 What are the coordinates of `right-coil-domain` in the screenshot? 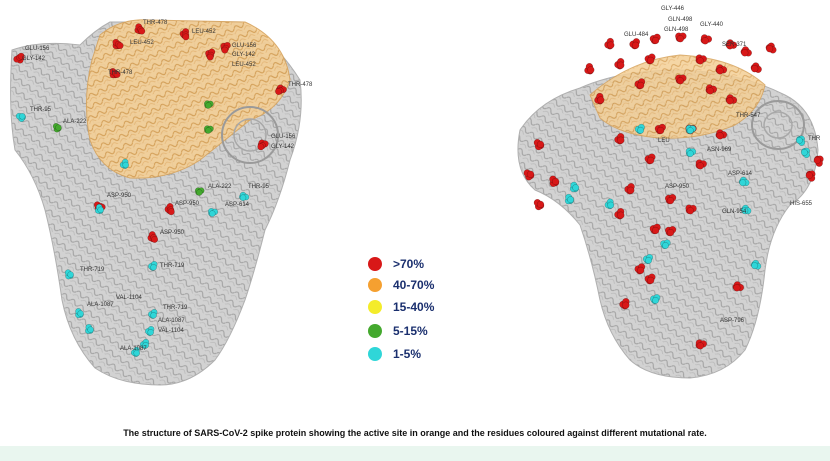 It's located at (778, 125).